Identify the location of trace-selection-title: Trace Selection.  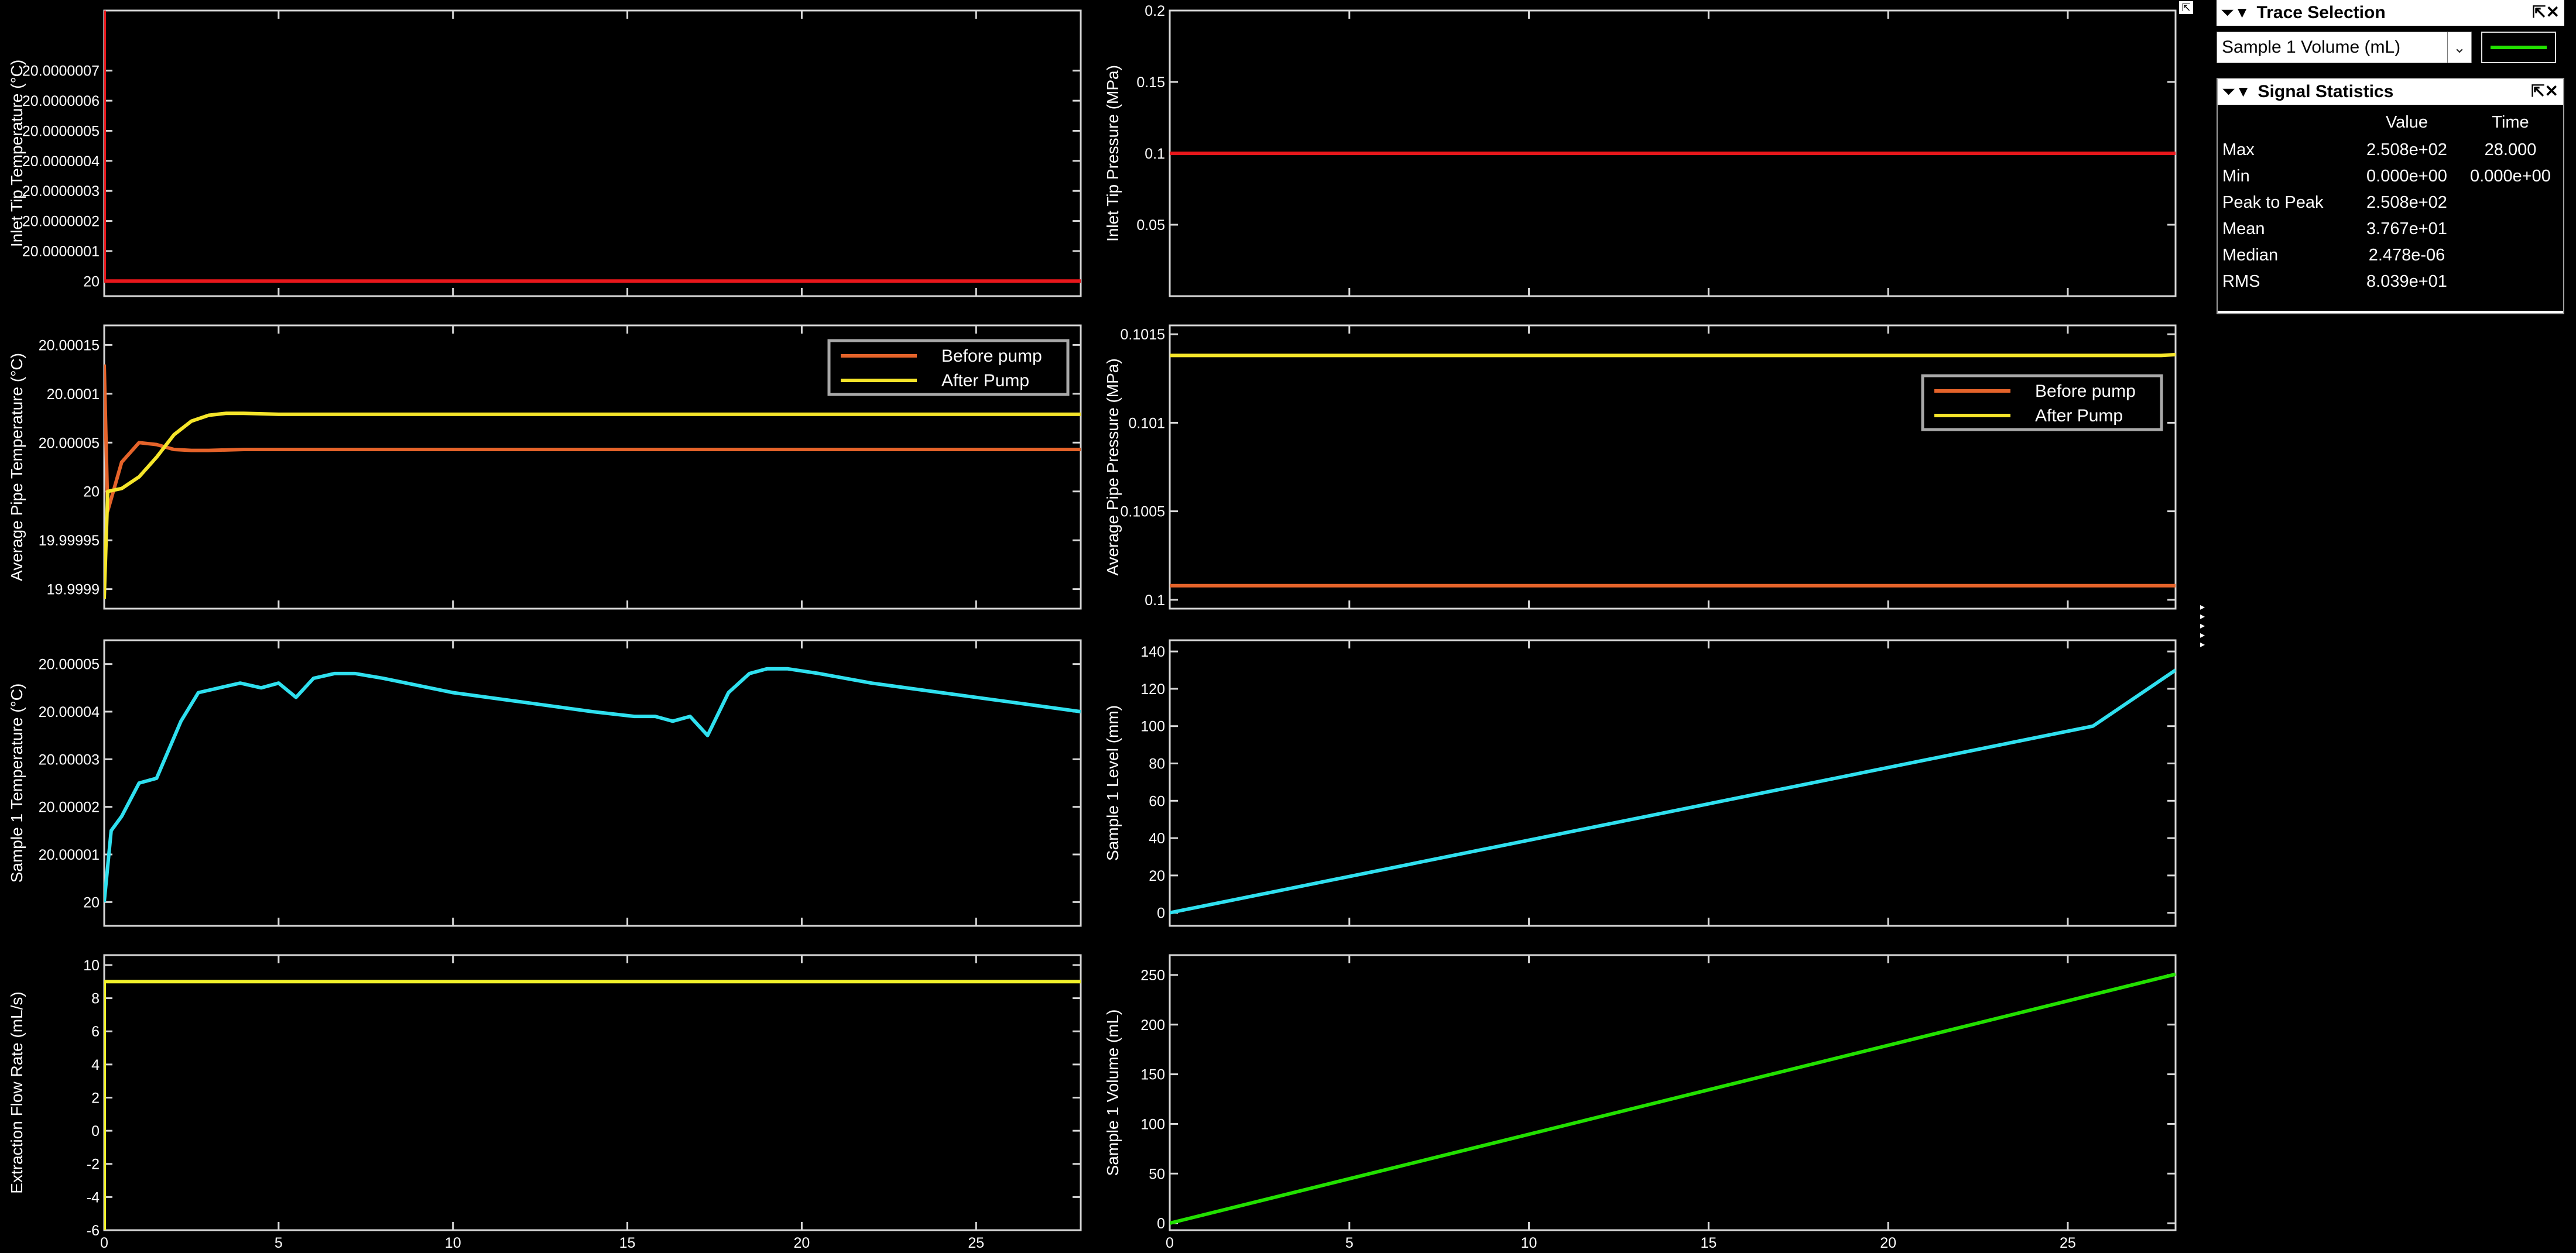
(2321, 12).